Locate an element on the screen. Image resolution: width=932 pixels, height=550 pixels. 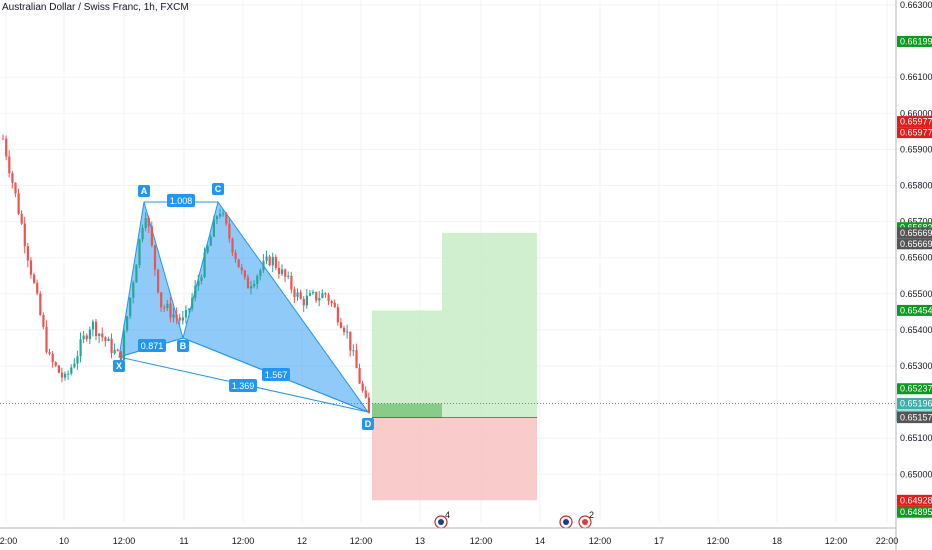
pattern-point-b: B is located at coordinates (183, 346).